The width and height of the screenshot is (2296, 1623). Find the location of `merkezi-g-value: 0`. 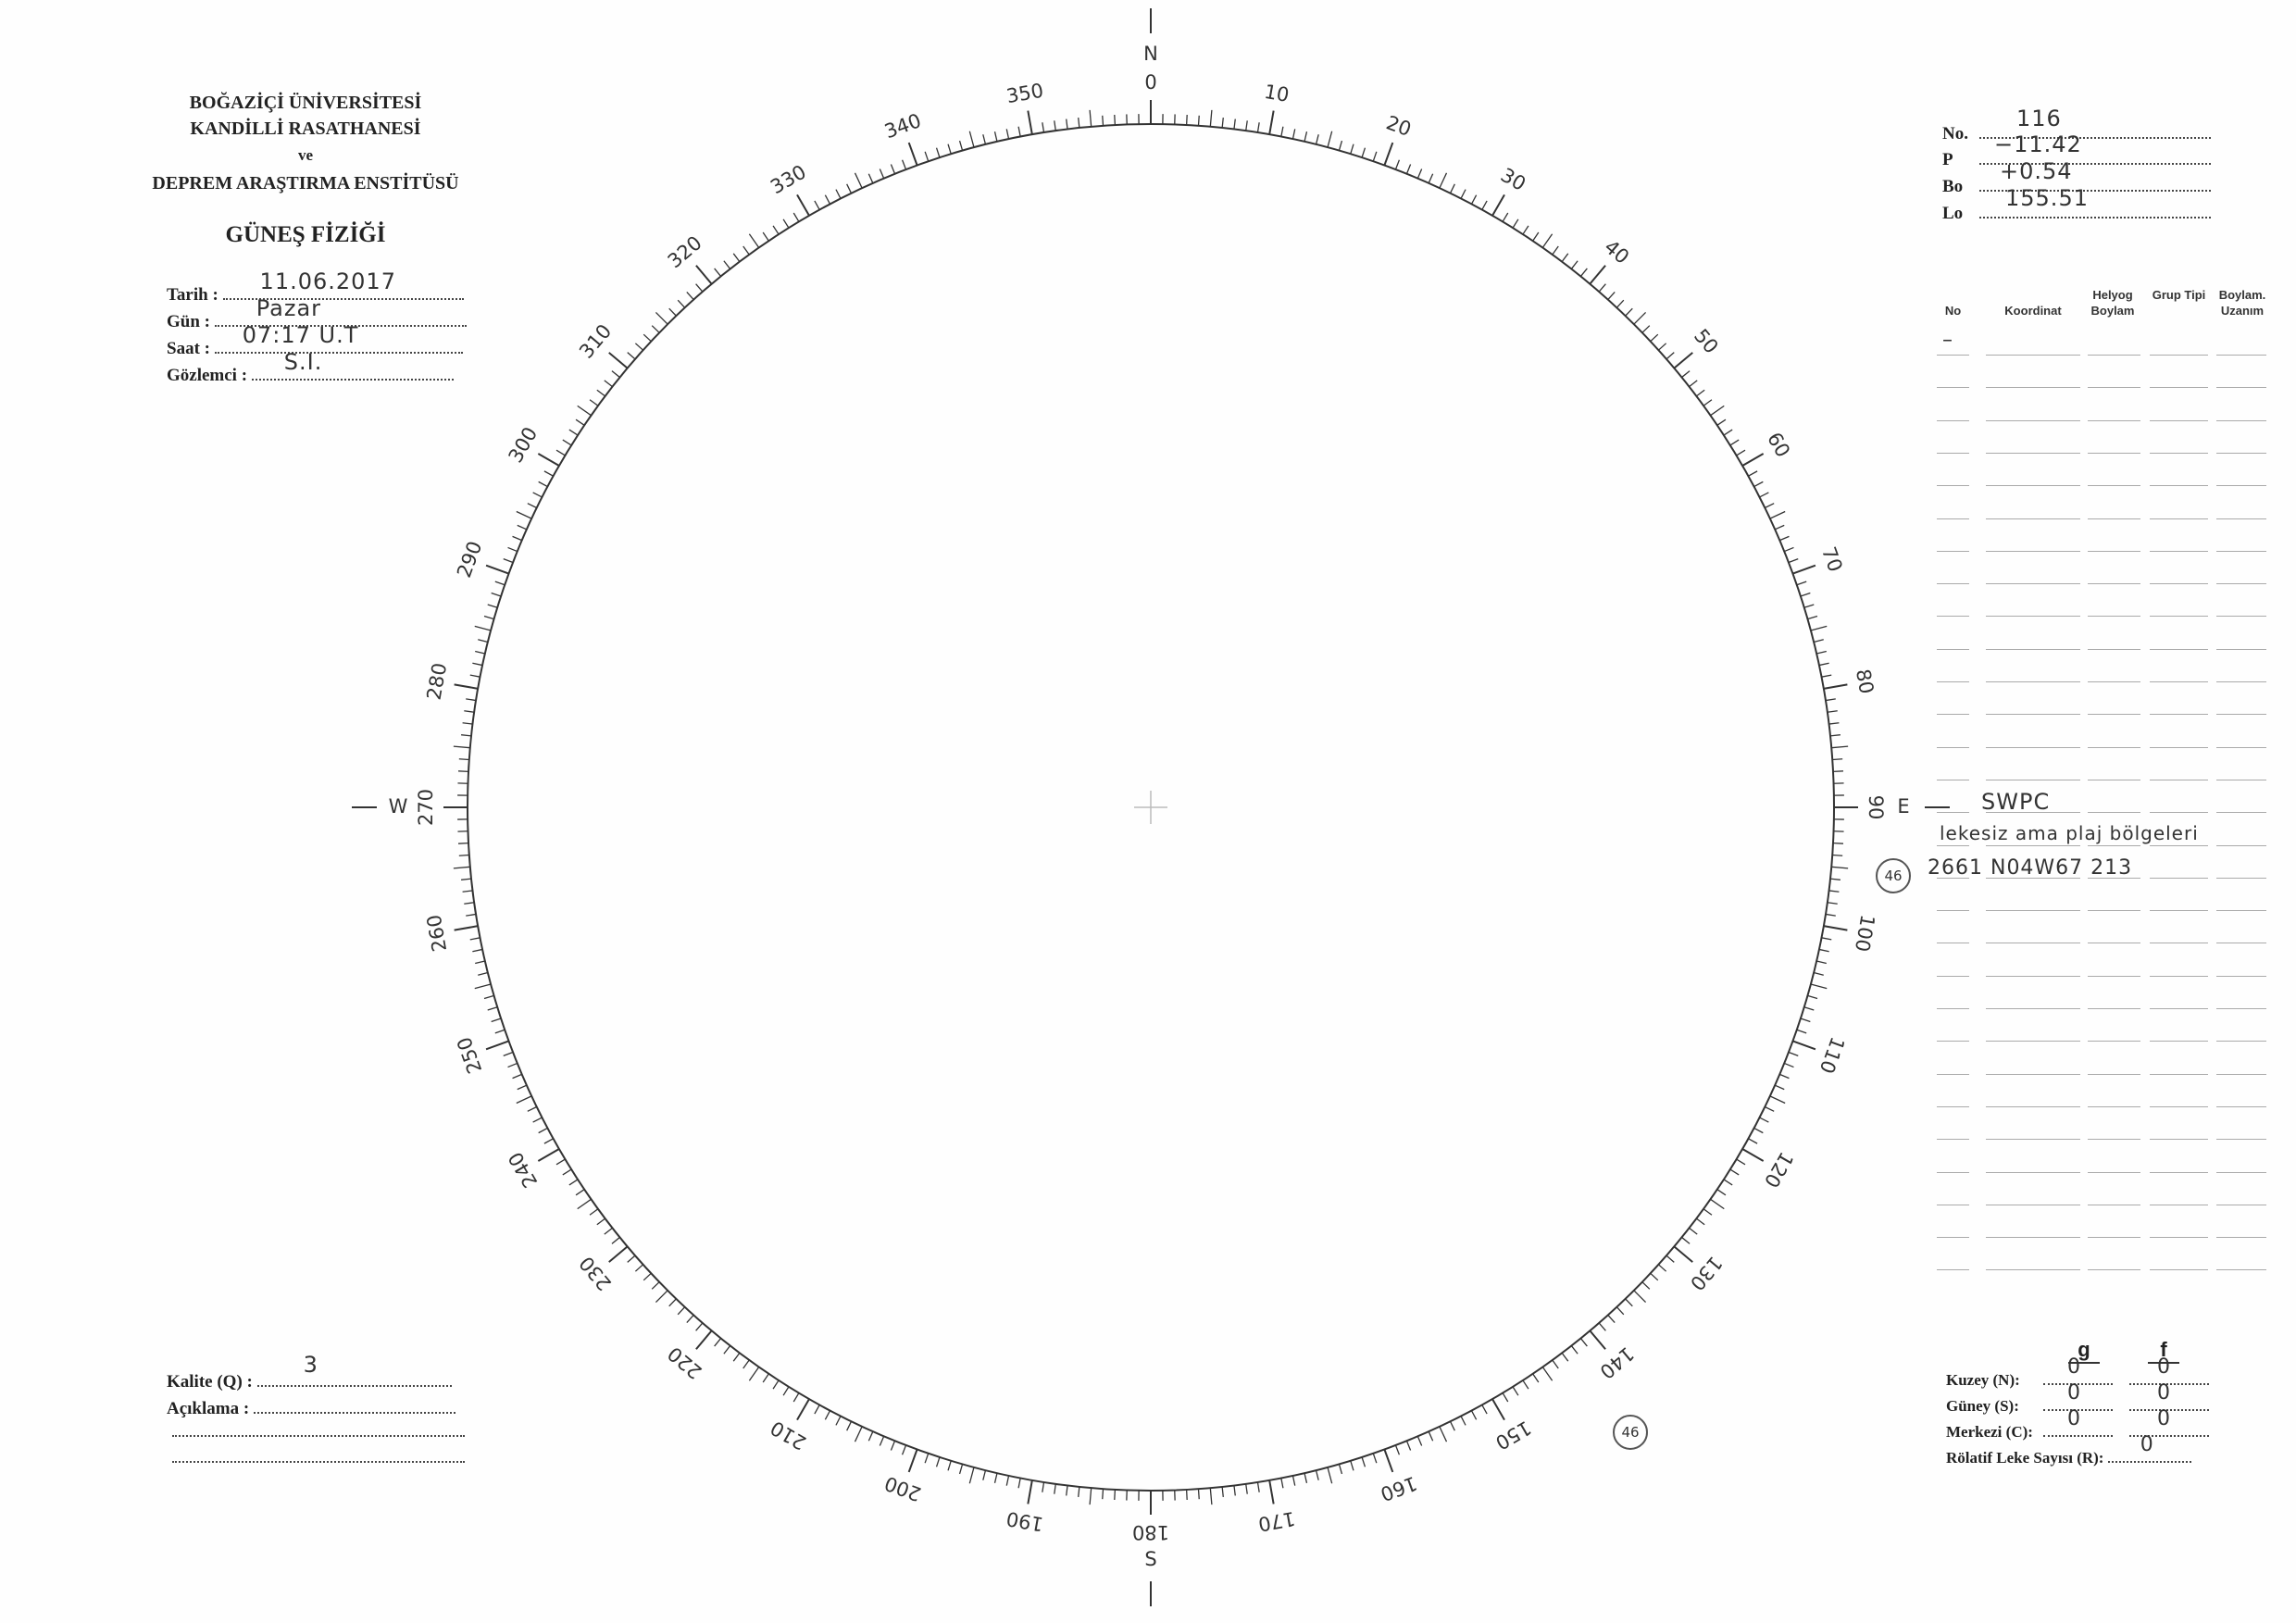

merkezi-g-value: 0 is located at coordinates (2074, 1418).